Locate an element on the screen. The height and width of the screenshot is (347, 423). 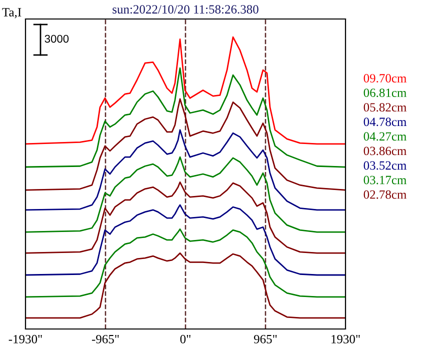
annotation: 3000 is located at coordinates (56, 38).